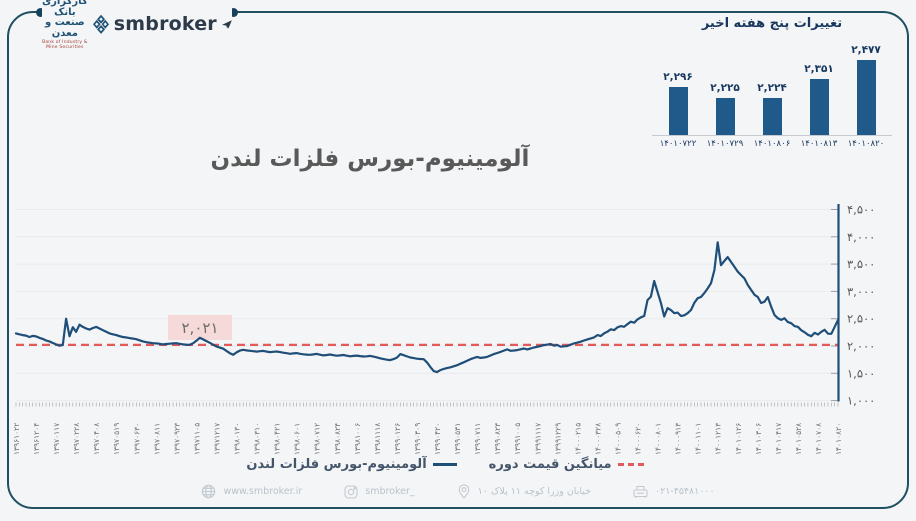 This screenshot has height=521, width=916. I want to click on footer-address: خیابان وزرا کوچه ۱۱ پلاک ۱۰, so click(524, 491).